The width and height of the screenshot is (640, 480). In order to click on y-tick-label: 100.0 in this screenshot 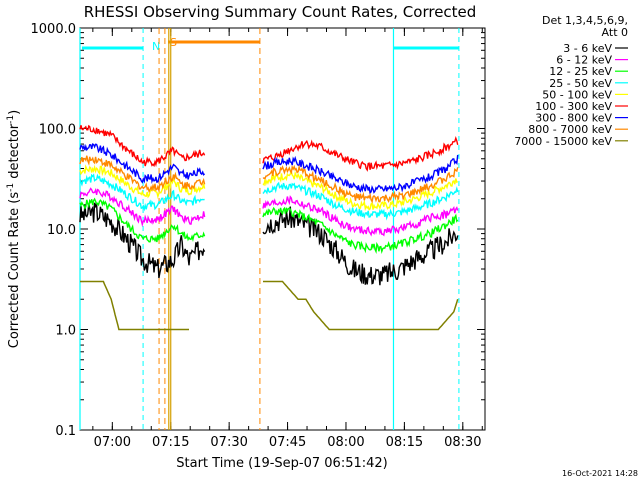, I will do `click(57, 130)`.